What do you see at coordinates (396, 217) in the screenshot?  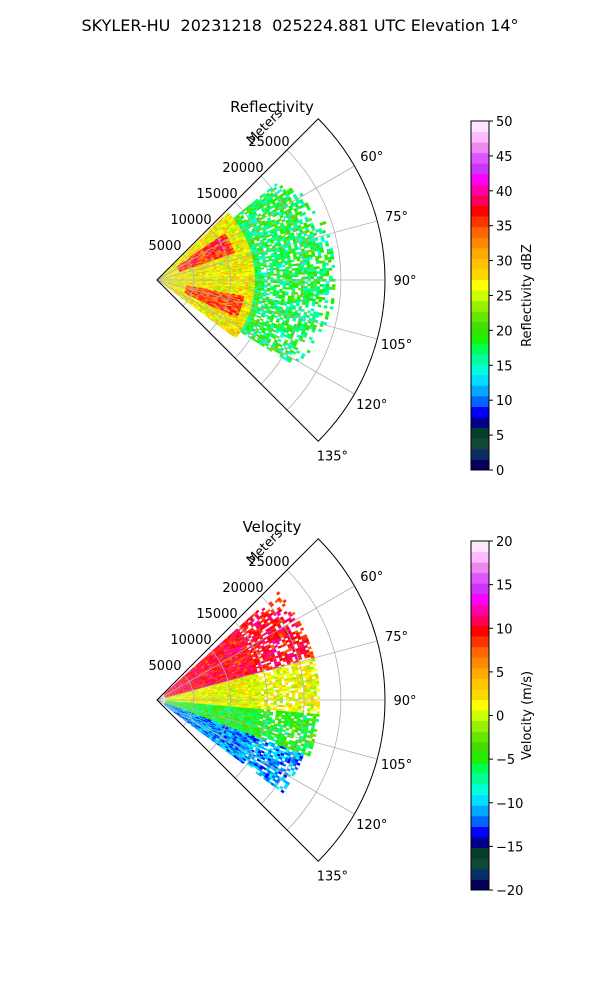 I see `theta-tick-label: 75°` at bounding box center [396, 217].